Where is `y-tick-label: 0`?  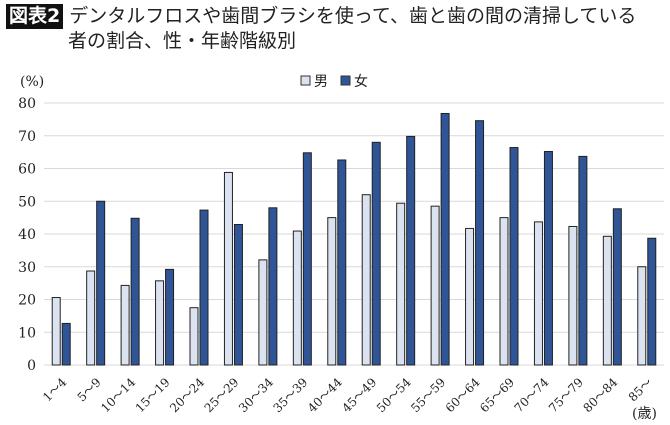 y-tick-label: 0 is located at coordinates (31, 366).